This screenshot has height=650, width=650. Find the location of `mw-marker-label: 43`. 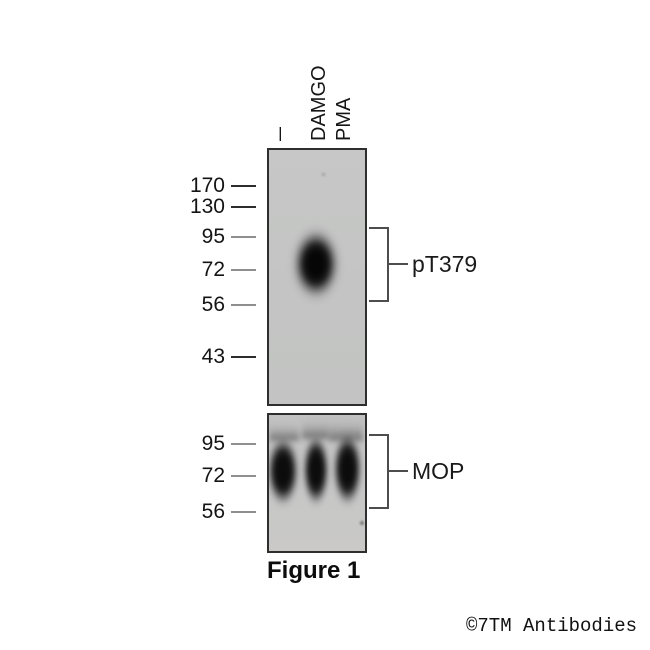

mw-marker-label: 43 is located at coordinates (213, 356).